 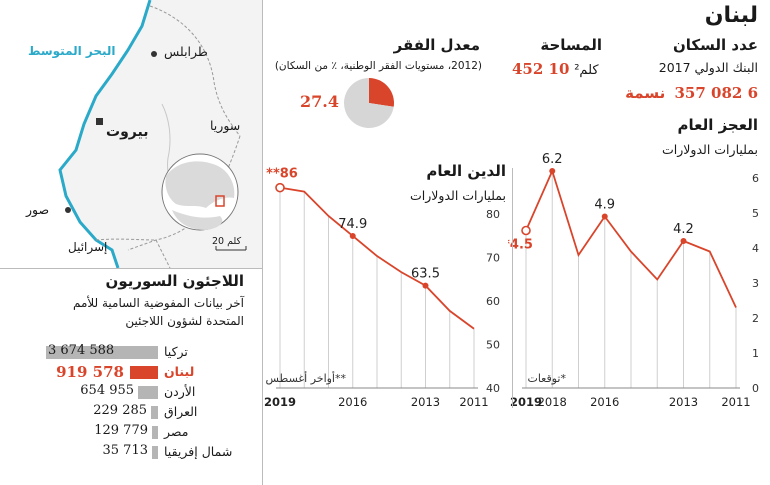 I want to click on area-label: المساحة, so click(x=571, y=45).